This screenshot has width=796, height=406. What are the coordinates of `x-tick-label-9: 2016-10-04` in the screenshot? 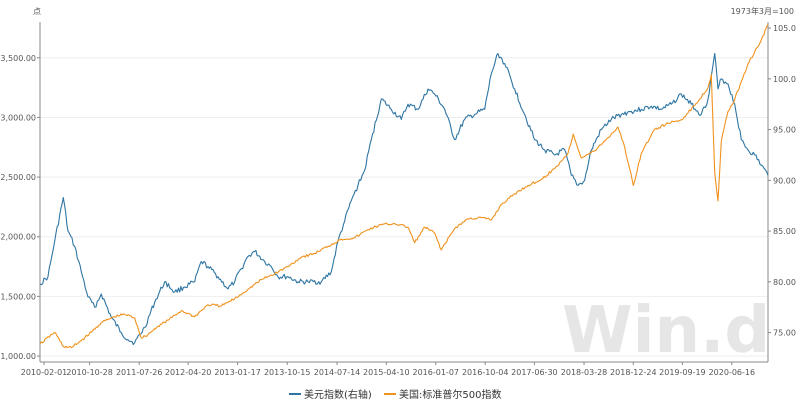 It's located at (485, 372).